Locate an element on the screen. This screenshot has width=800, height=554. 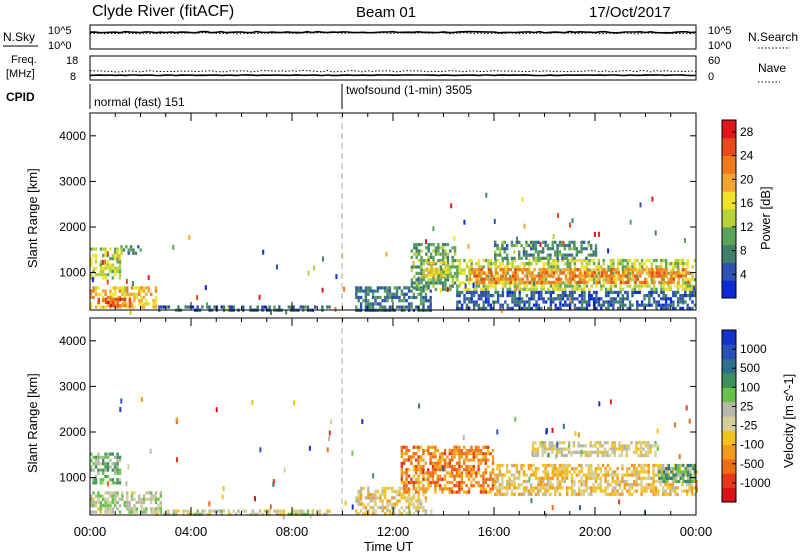
colorbar-swatch is located at coordinates (729, 380).